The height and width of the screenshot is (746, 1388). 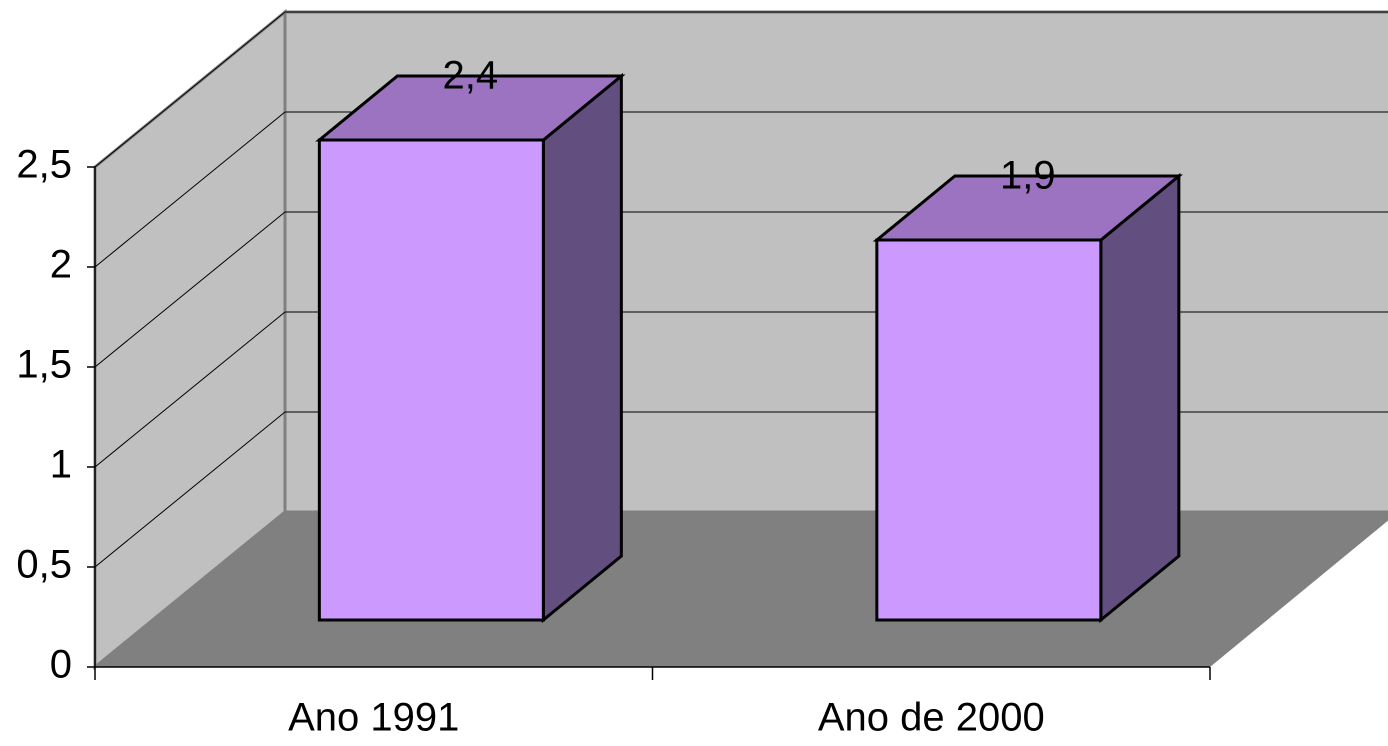 I want to click on y-tick-label: 1,5, so click(x=44, y=365).